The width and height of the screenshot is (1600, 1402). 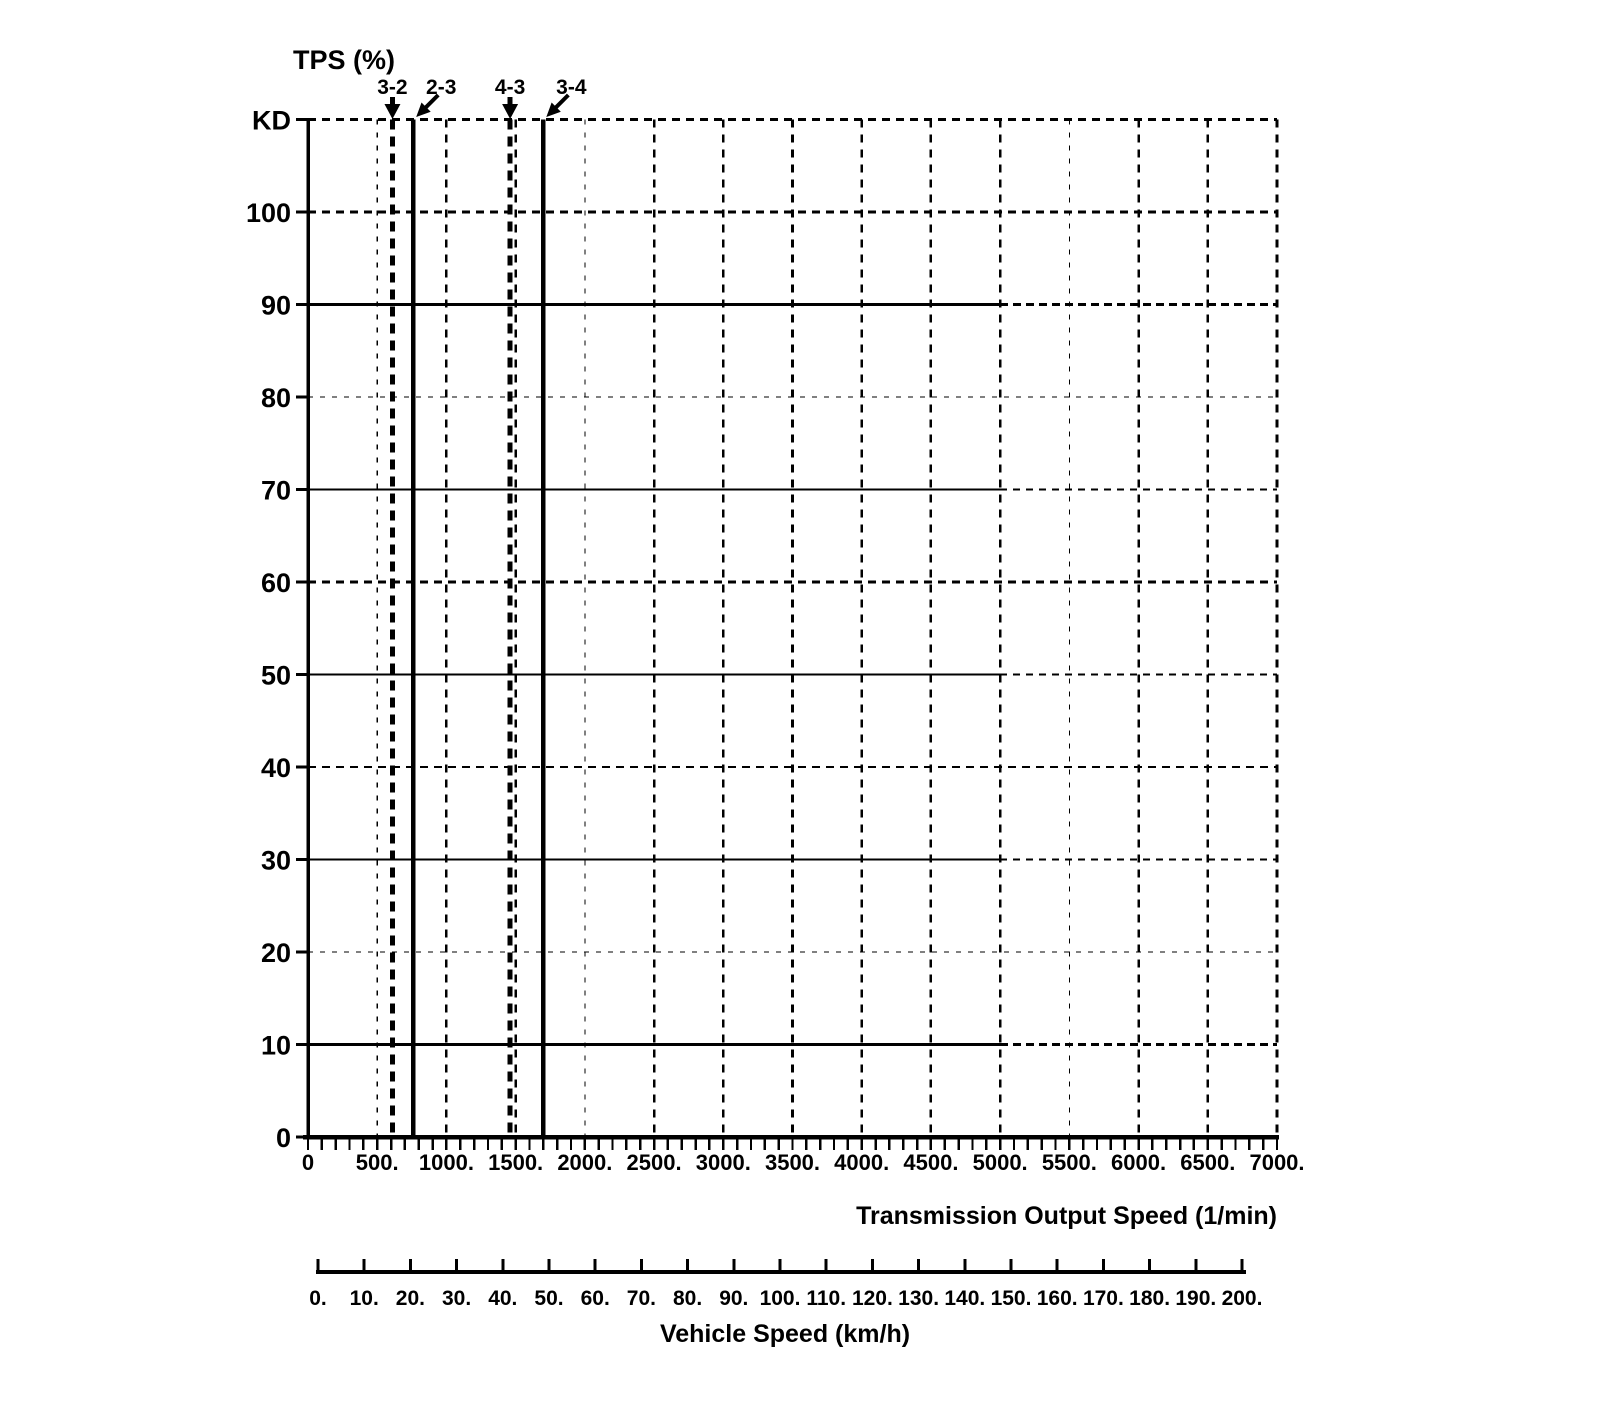 I want to click on y-tick-label: 70, so click(x=276, y=491).